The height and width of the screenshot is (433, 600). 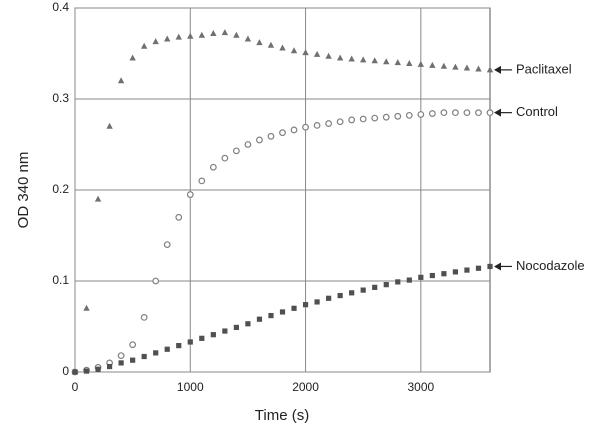 I want to click on x-tick-label: 2000, so click(x=305, y=387).